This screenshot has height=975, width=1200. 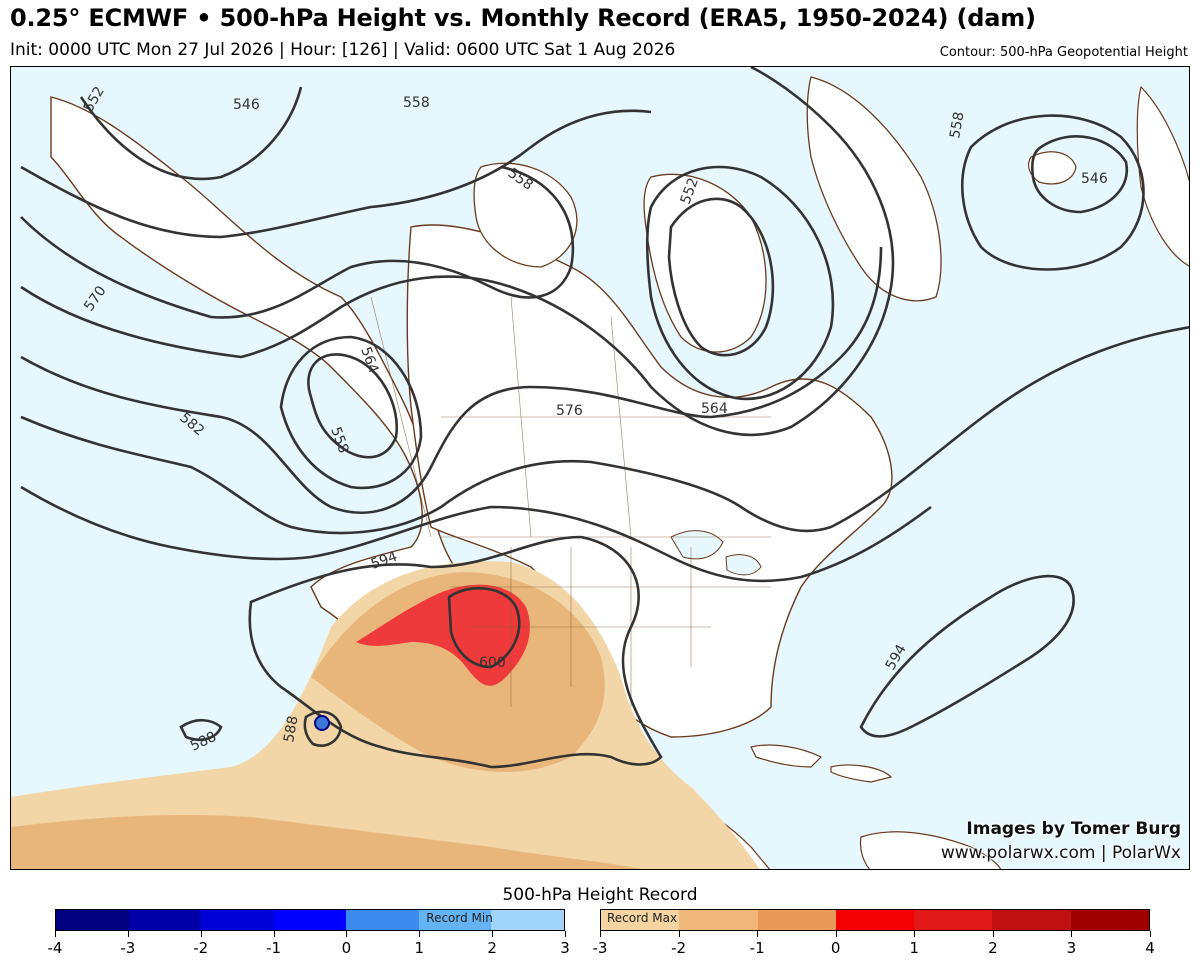 What do you see at coordinates (1073, 829) in the screenshot?
I see `credit-author: Images by Tomer Burg` at bounding box center [1073, 829].